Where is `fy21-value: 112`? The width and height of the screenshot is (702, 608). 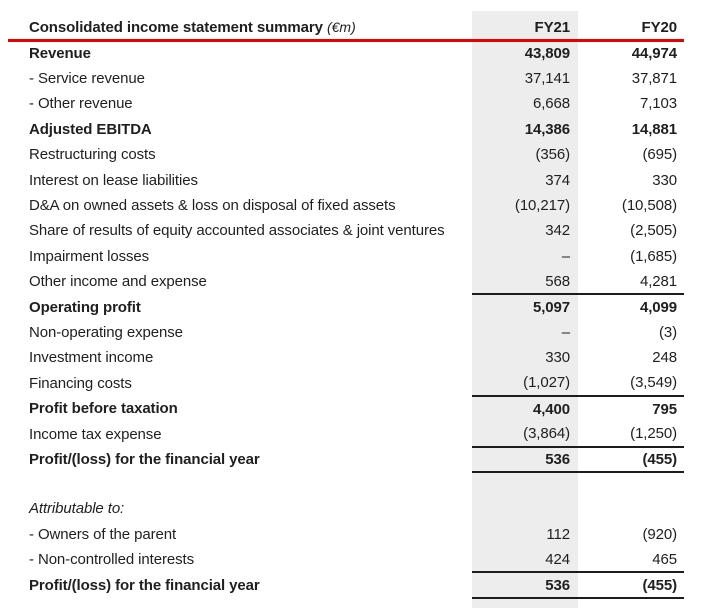 fy21-value: 112 is located at coordinates (558, 534).